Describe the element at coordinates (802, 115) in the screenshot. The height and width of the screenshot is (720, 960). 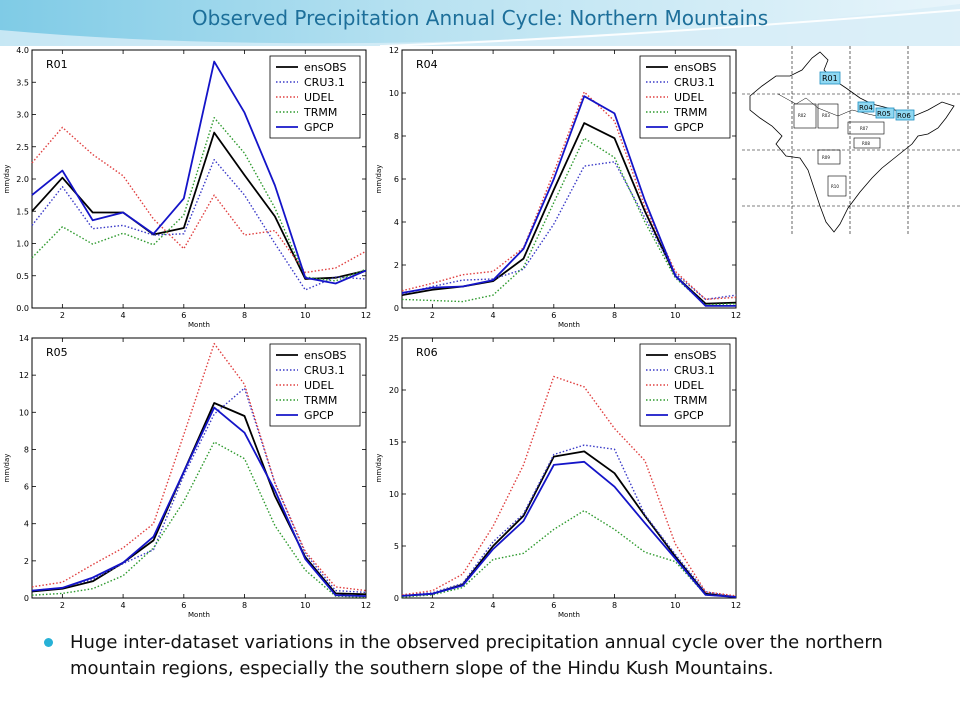
I see `map-box-label-r02: R02` at that location.